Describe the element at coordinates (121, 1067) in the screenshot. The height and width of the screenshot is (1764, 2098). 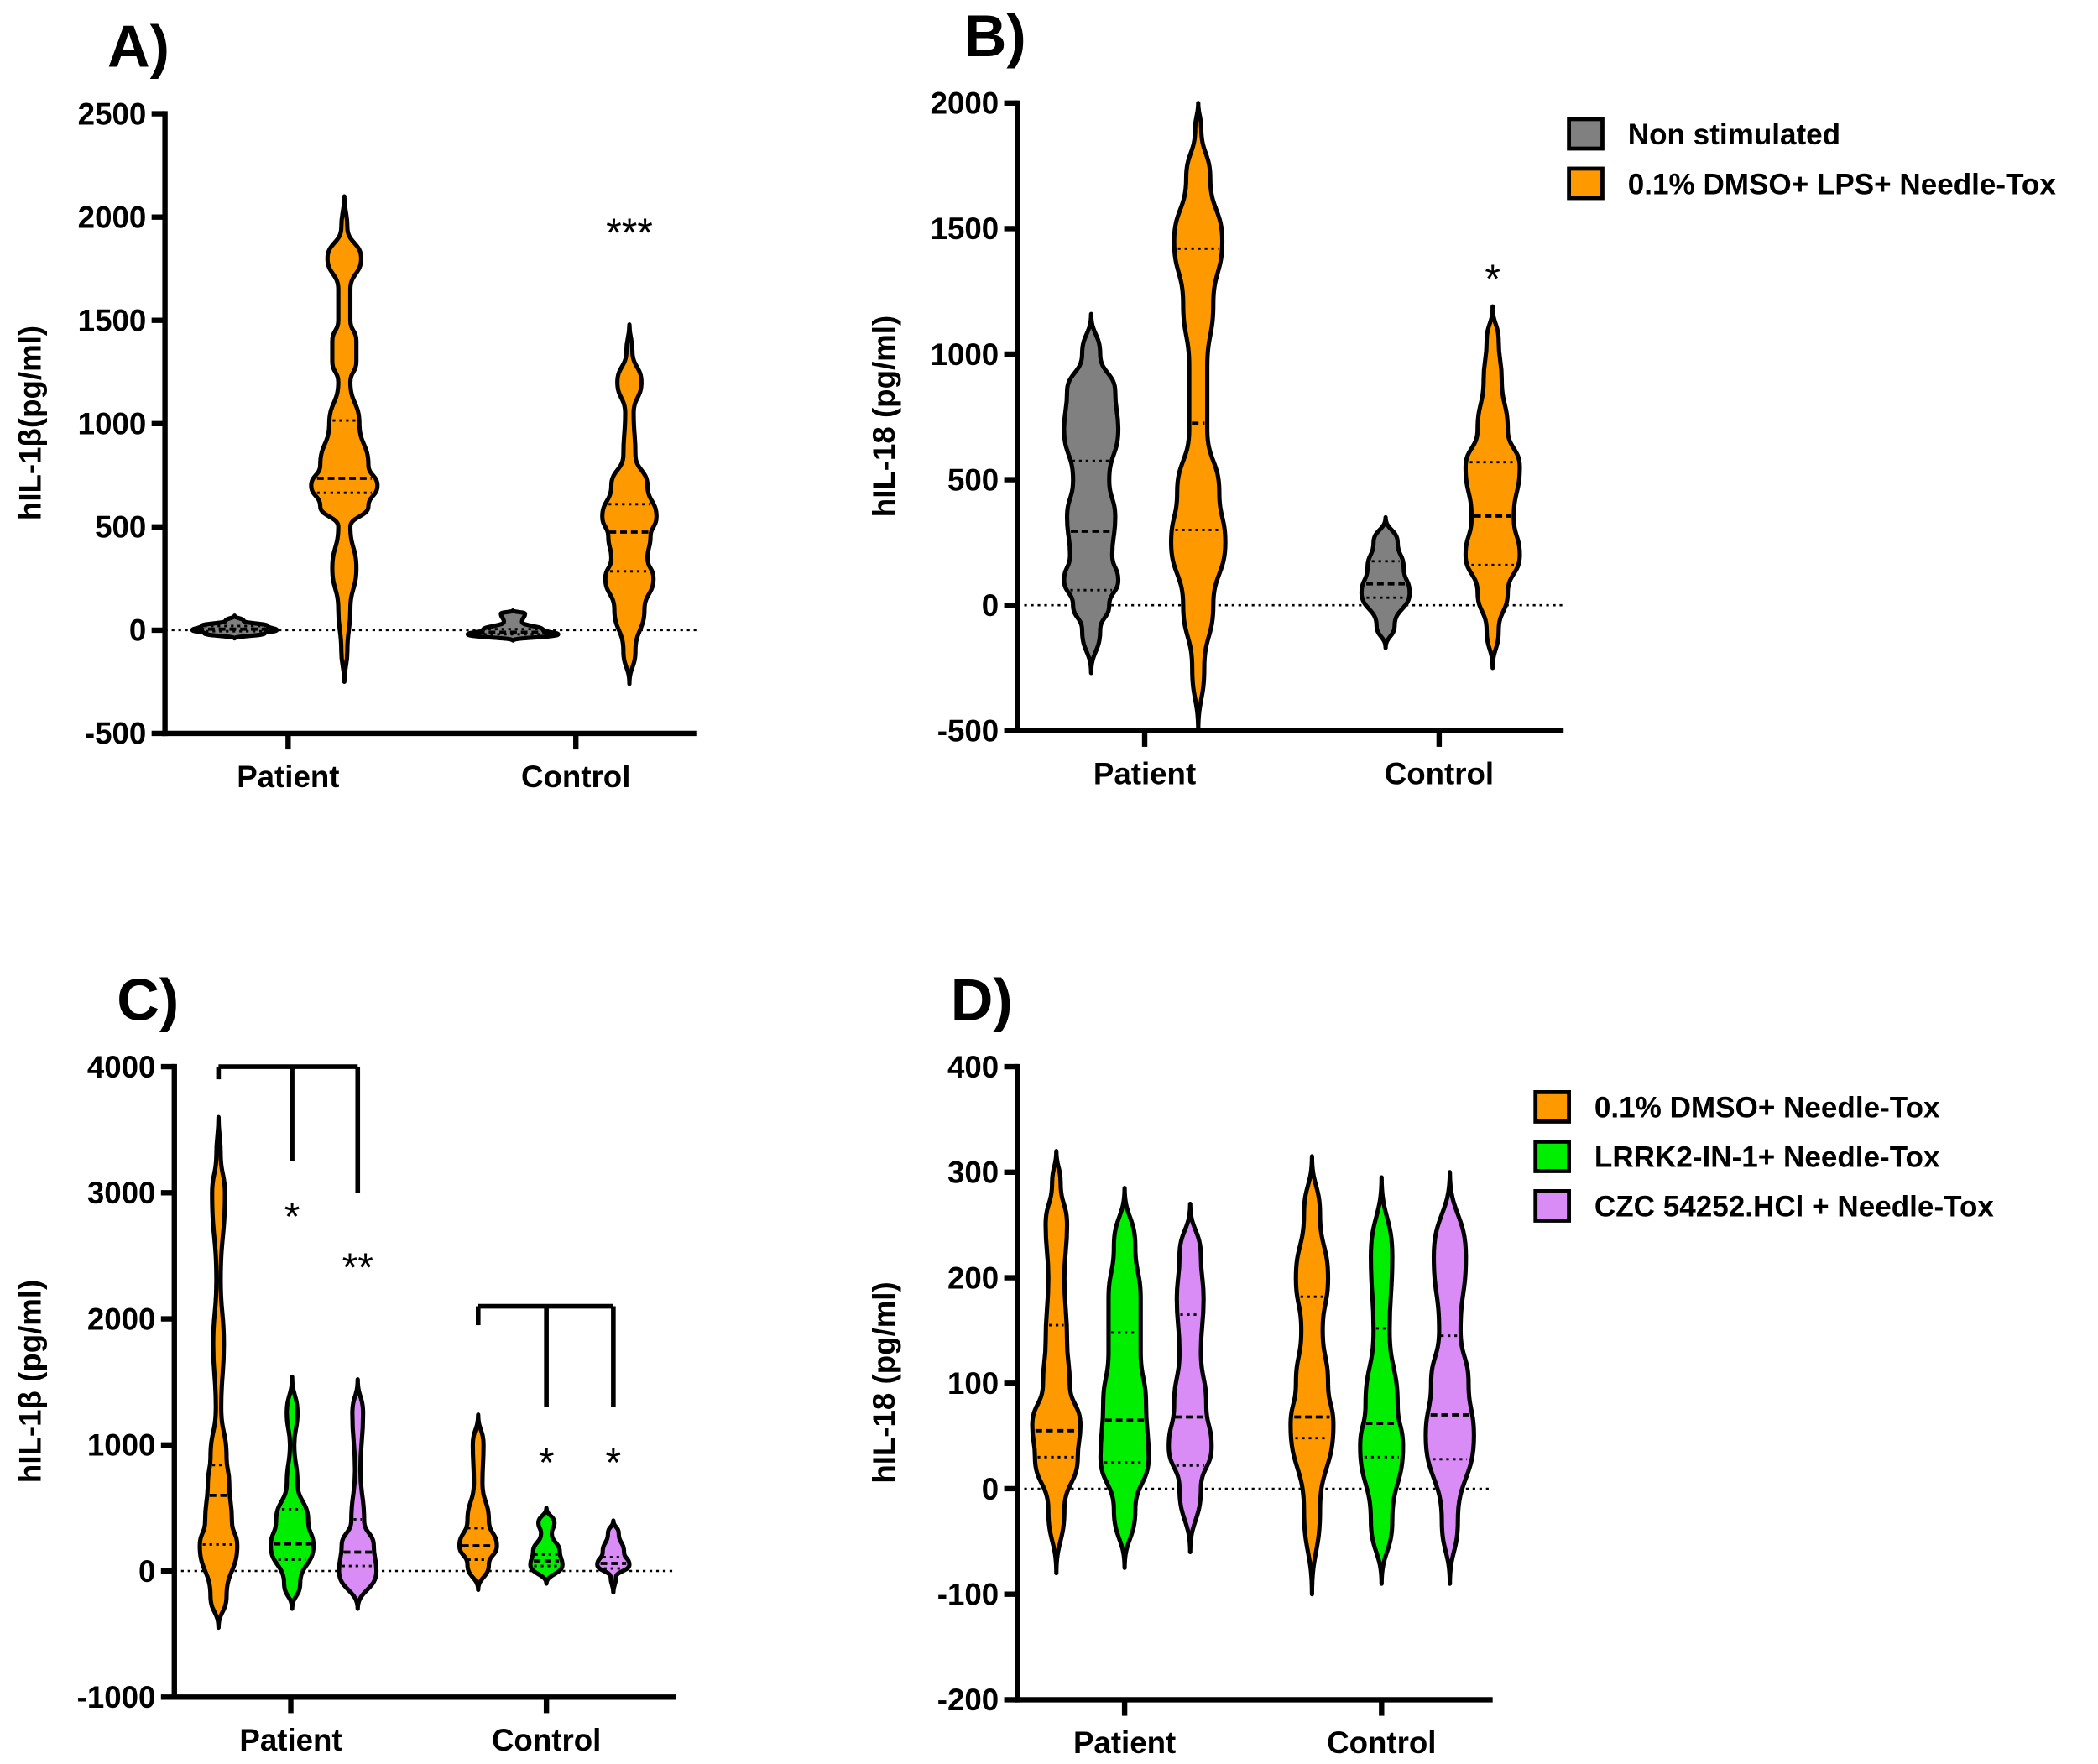
I see `y-tick-label: 4000` at that location.